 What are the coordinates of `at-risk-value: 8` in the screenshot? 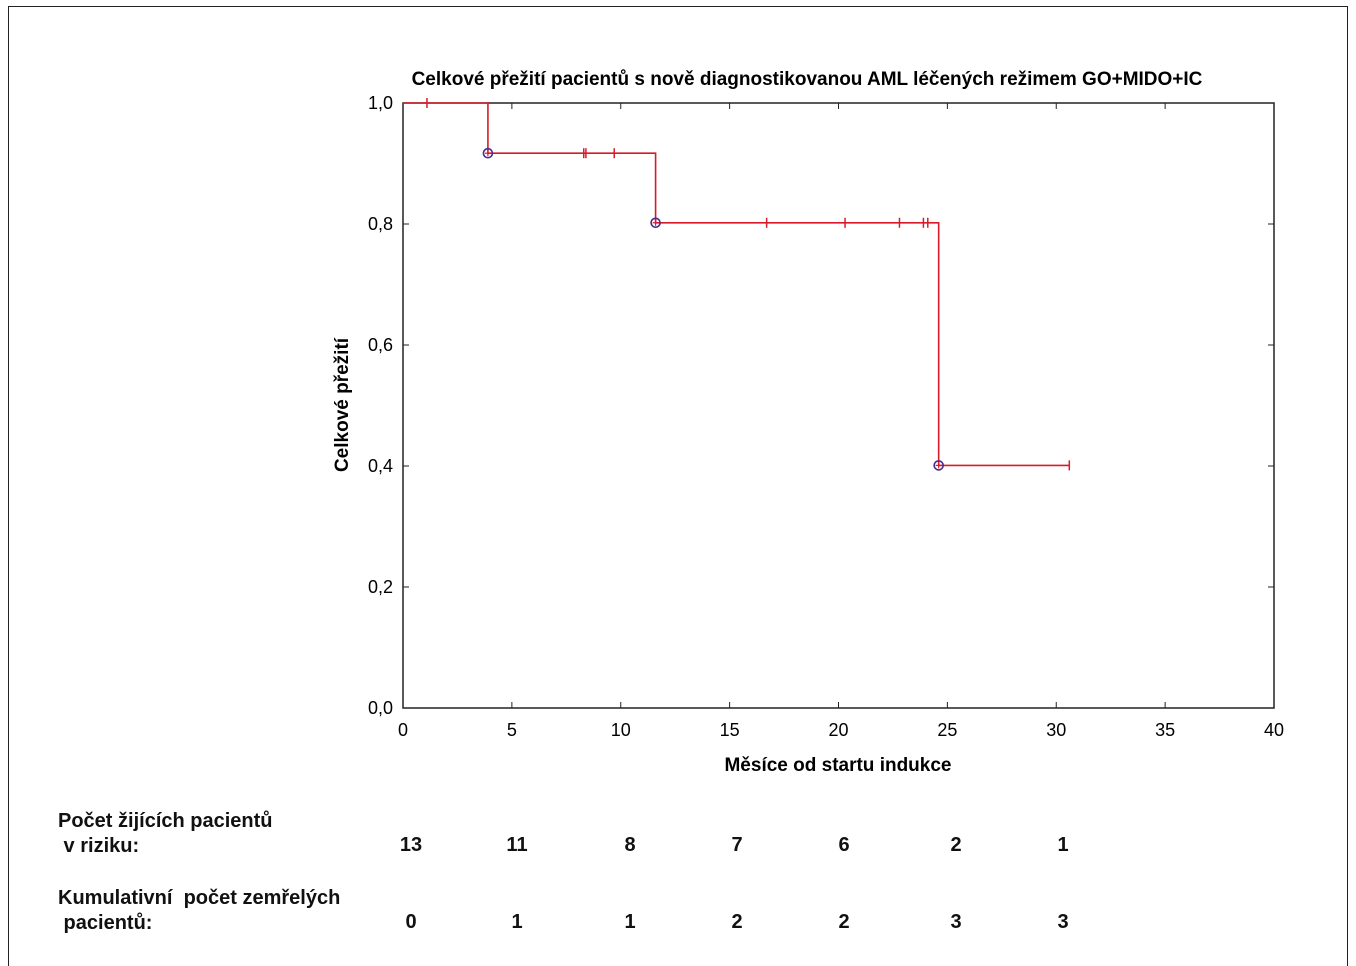 It's located at (630, 845).